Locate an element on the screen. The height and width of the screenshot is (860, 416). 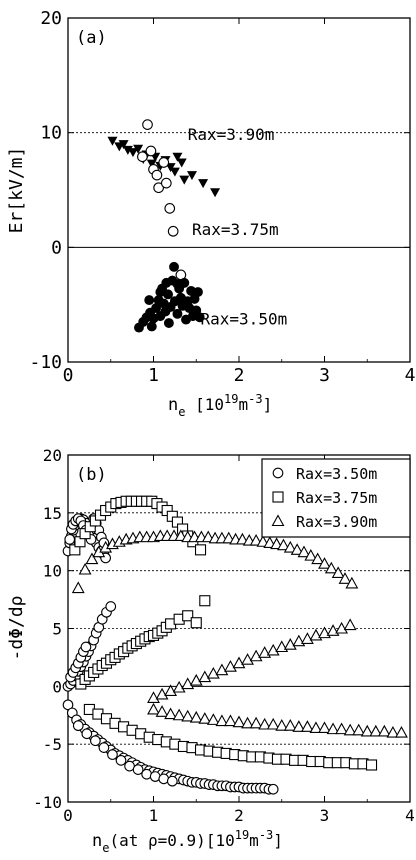
x-tick-label: 3 is located at coordinates (324, 375).